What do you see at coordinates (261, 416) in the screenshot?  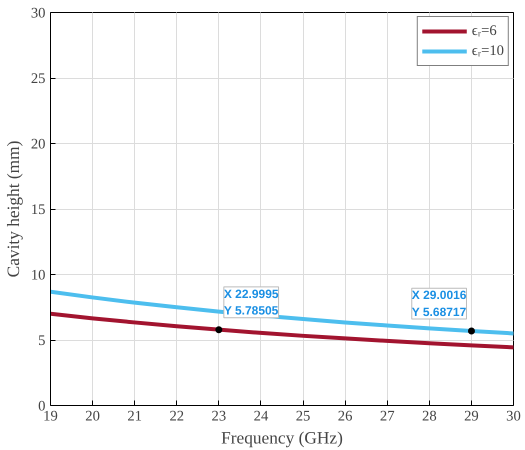 I see `x-tick-label: 24` at bounding box center [261, 416].